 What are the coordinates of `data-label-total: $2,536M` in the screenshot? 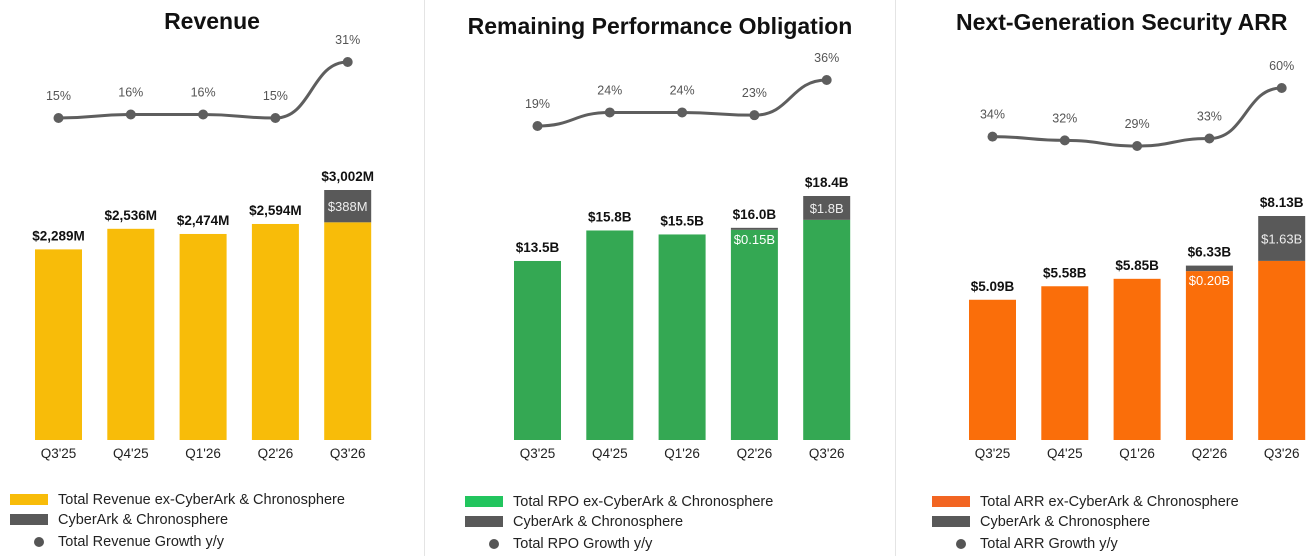 It's located at (131, 215).